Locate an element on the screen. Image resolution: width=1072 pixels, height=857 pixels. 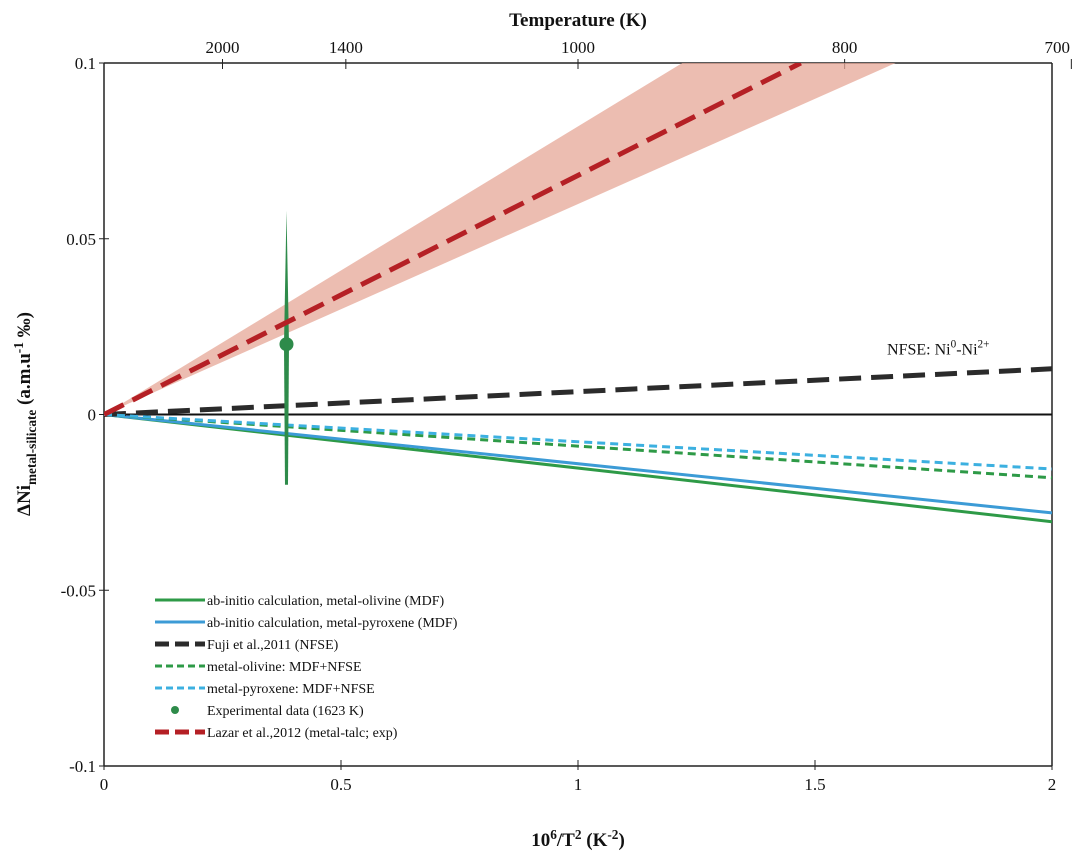
x-tick-label: 1.5 is located at coordinates (814, 784).